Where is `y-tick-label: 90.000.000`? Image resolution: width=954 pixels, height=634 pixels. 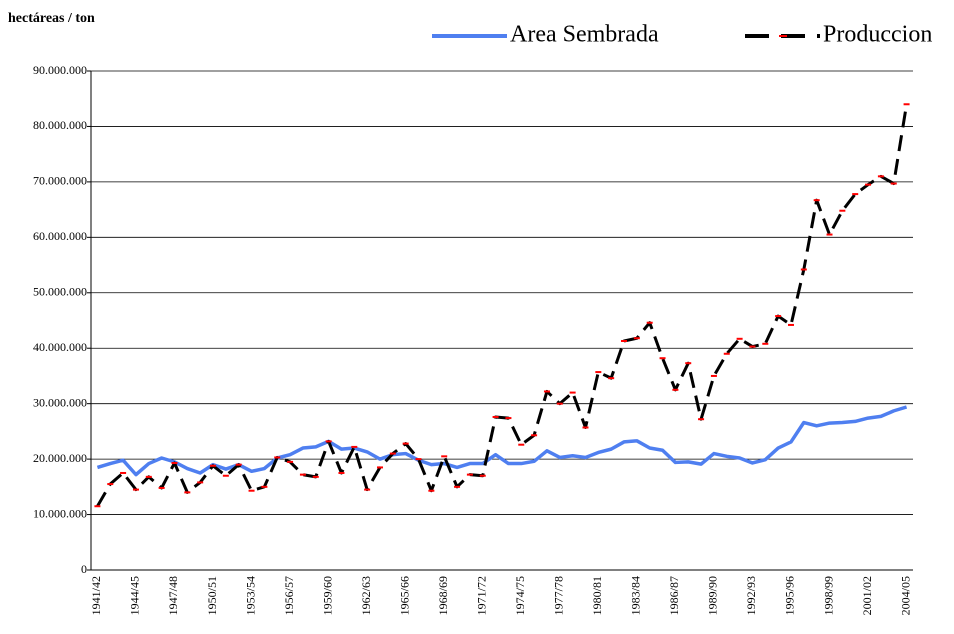
y-tick-label: 90.000.000 is located at coordinates (60, 70).